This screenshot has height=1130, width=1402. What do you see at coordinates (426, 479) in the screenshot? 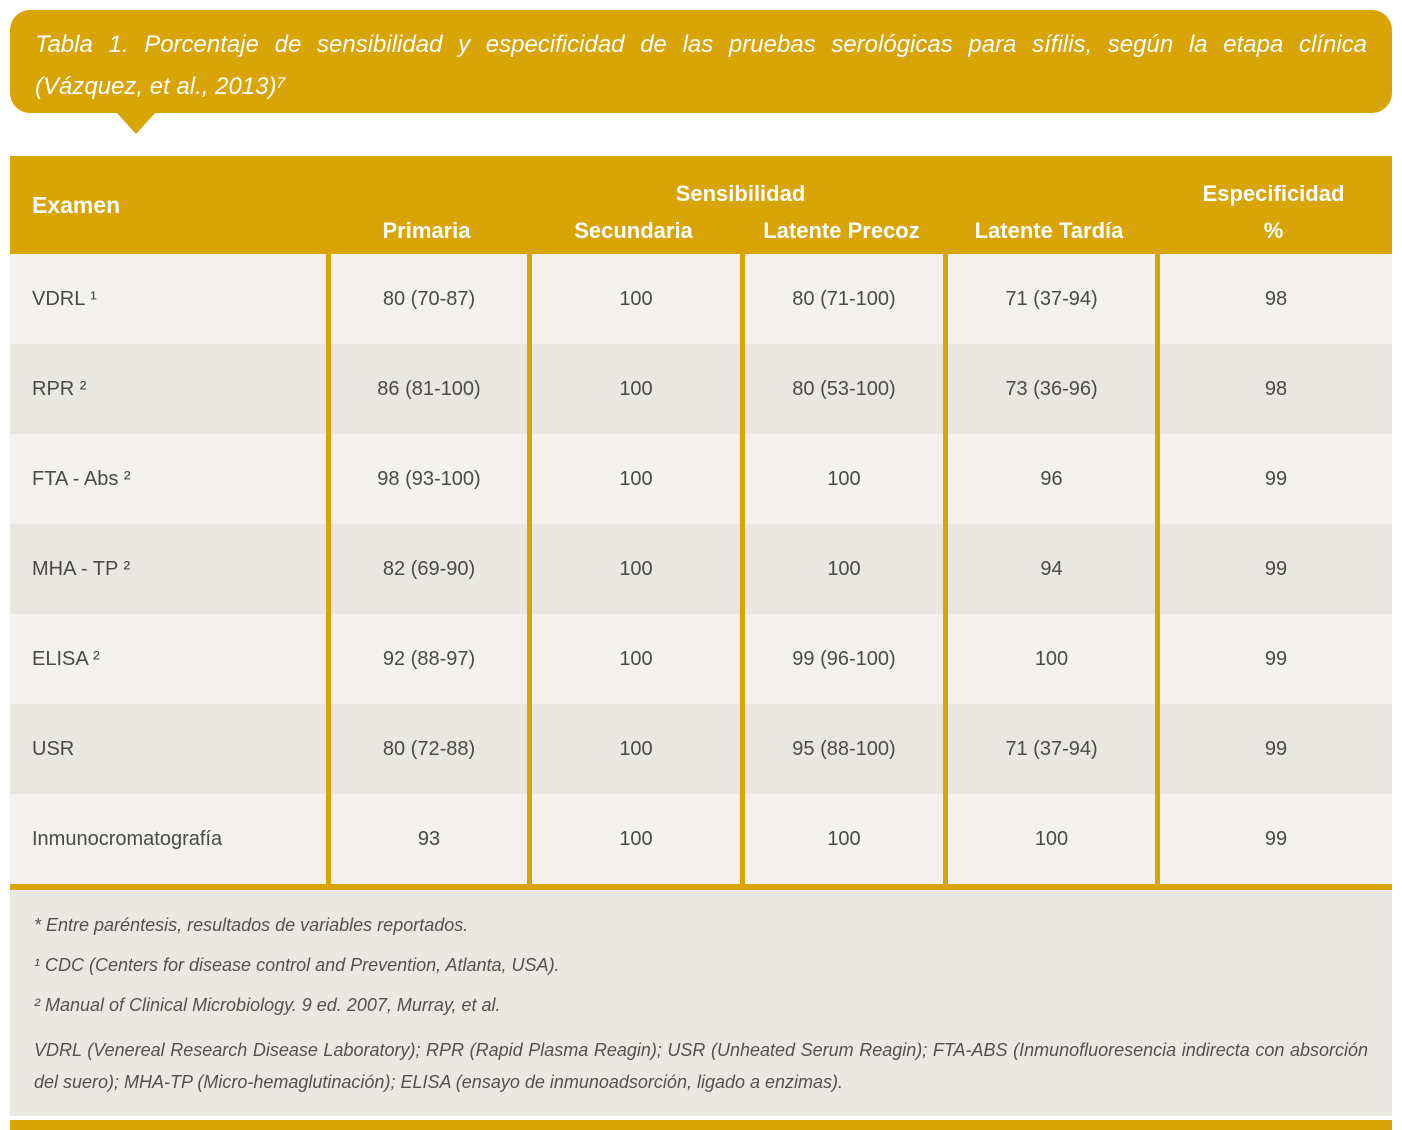
I see `cell-primaria: 98 (93-100)` at bounding box center [426, 479].